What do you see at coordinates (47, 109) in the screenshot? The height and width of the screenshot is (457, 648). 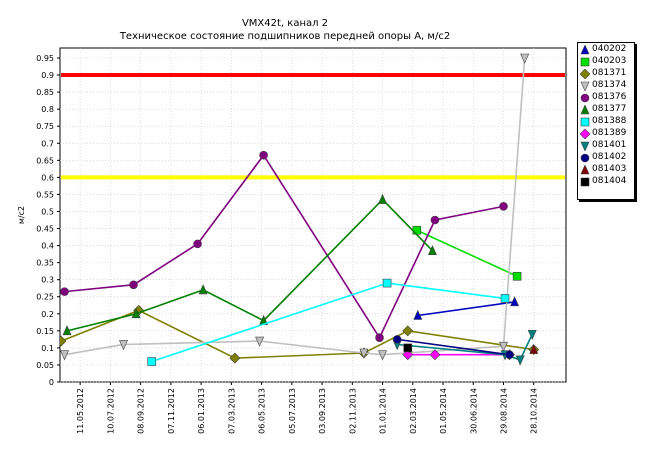 I see `y-tick-label: 0.8` at bounding box center [47, 109].